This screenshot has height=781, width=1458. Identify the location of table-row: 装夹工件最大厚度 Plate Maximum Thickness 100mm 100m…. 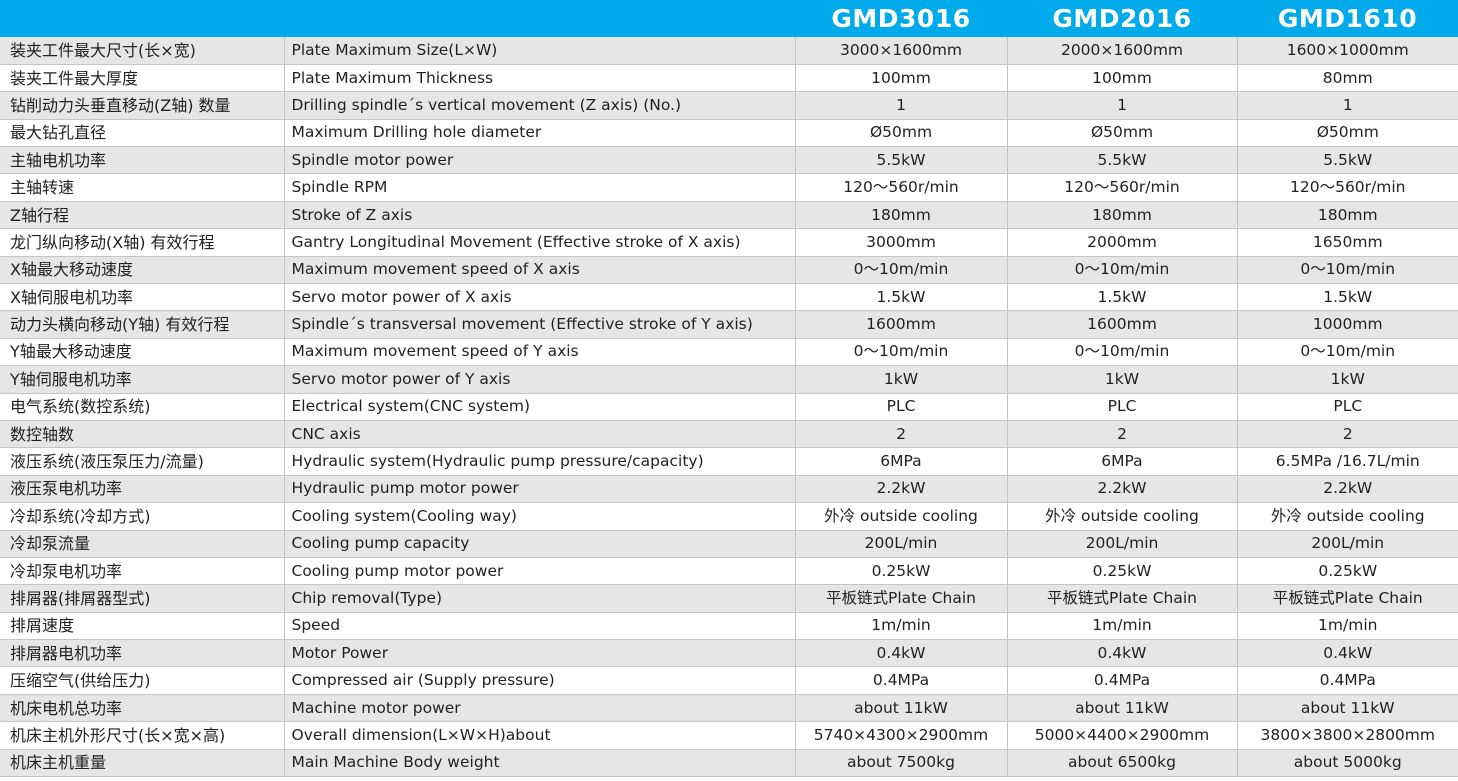
(729, 78).